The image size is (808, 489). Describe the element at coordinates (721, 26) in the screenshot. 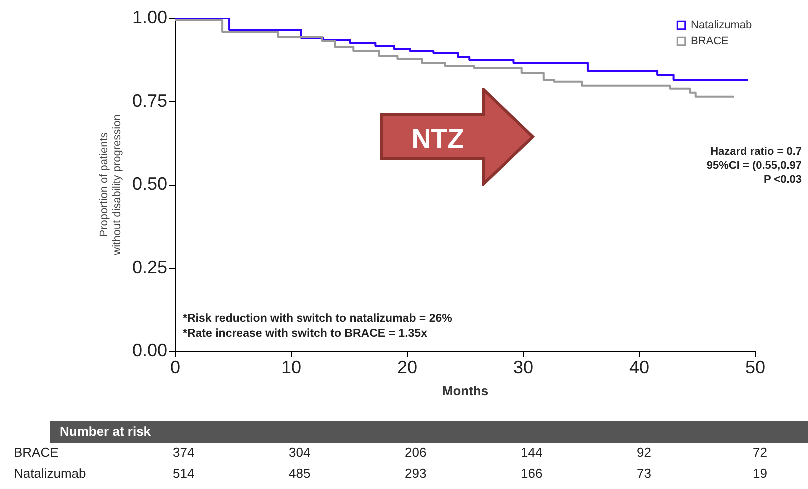

I see `legend-label: Natalizumab` at that location.